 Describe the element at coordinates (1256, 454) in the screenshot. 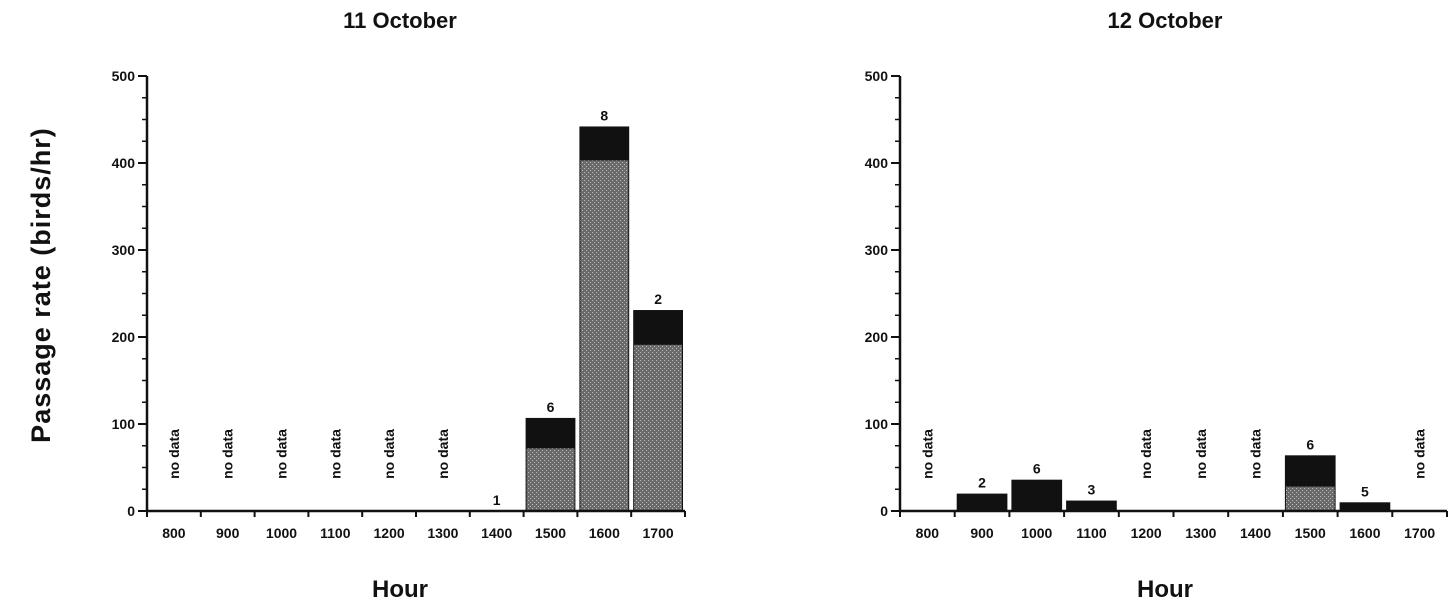

I see `no-data-label-1400: no data` at that location.